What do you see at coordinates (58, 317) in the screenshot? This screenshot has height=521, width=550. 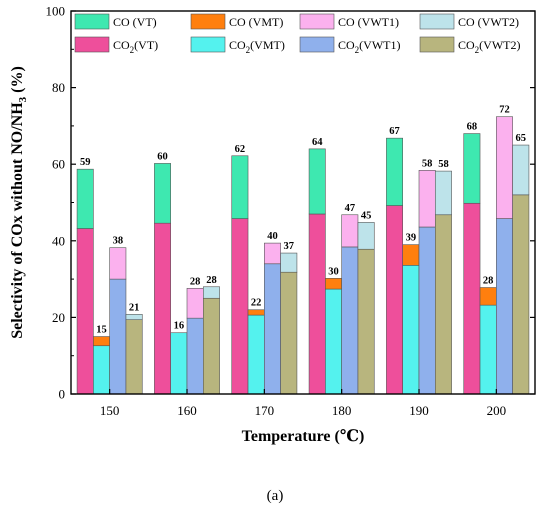 I see `y-tick-label: 20` at bounding box center [58, 317].